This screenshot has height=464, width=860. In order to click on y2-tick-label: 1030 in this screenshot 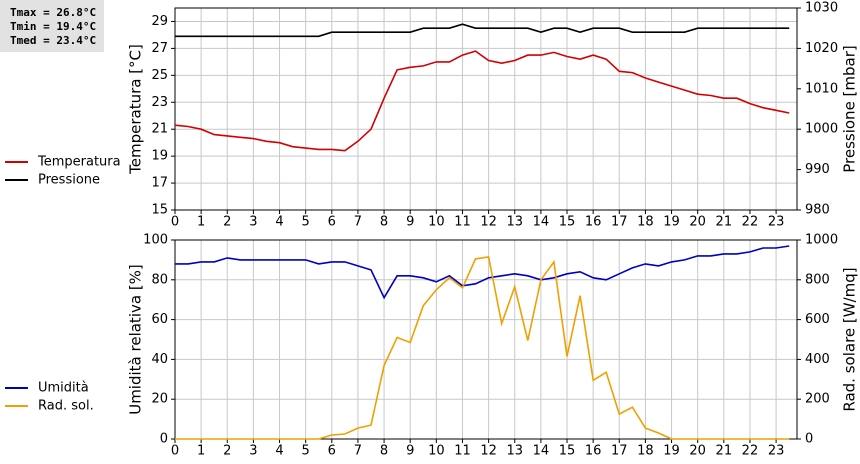, I will do `click(821, 8)`.